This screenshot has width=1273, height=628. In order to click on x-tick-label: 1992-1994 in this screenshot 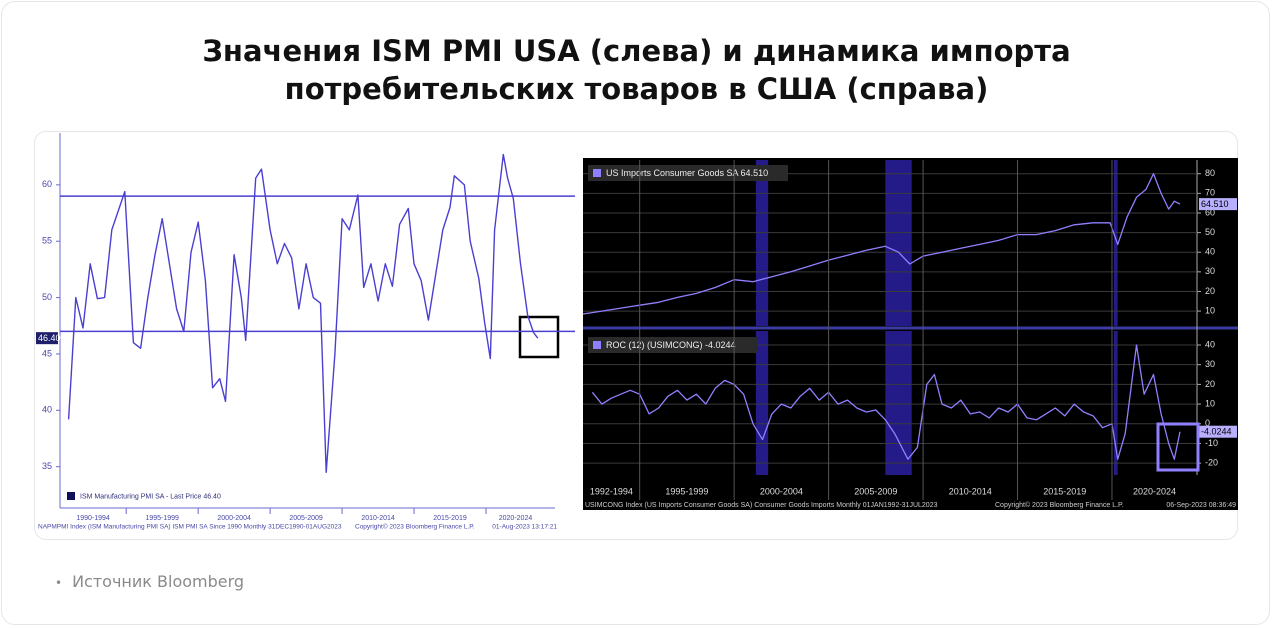, I will do `click(611, 491)`.